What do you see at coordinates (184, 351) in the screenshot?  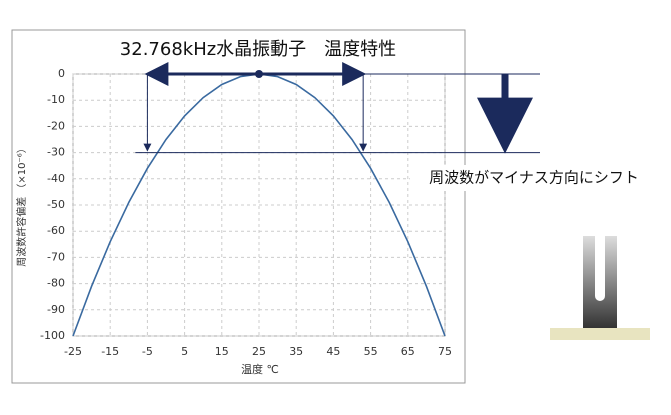 I see `x-tick-label: 5` at bounding box center [184, 351].